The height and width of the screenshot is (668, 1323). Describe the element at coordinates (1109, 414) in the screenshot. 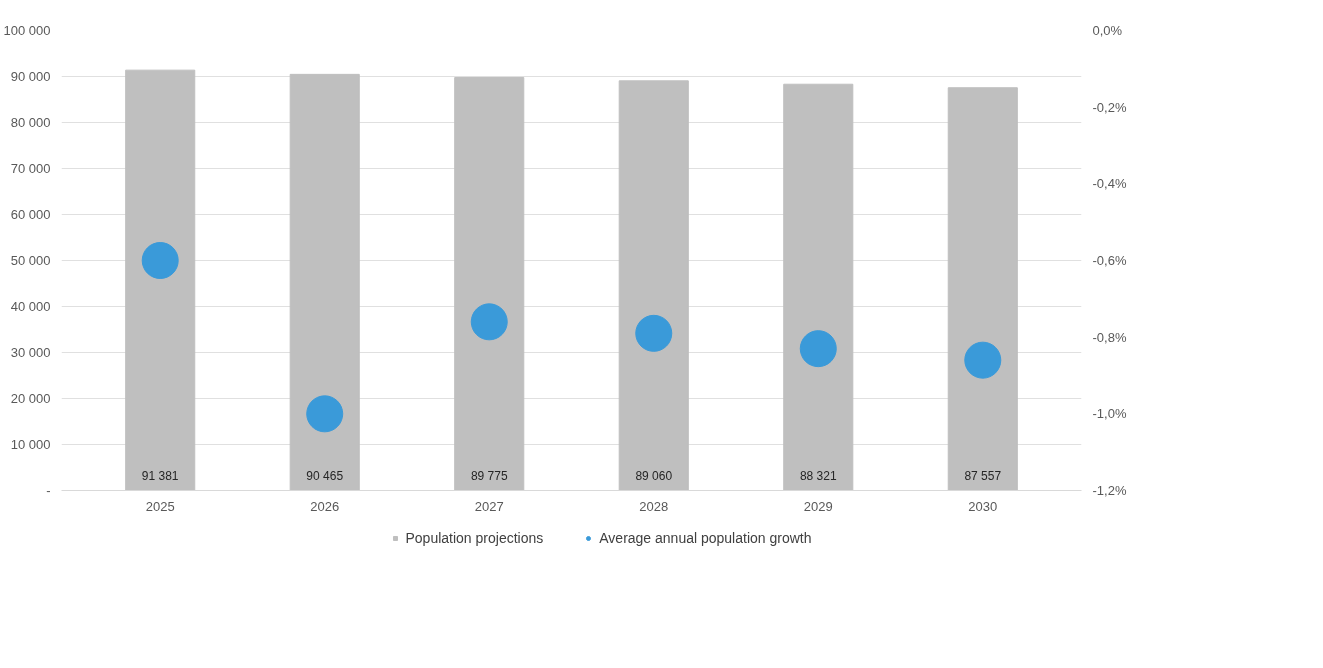

I see `y2-tick-label: -1,0%` at that location.